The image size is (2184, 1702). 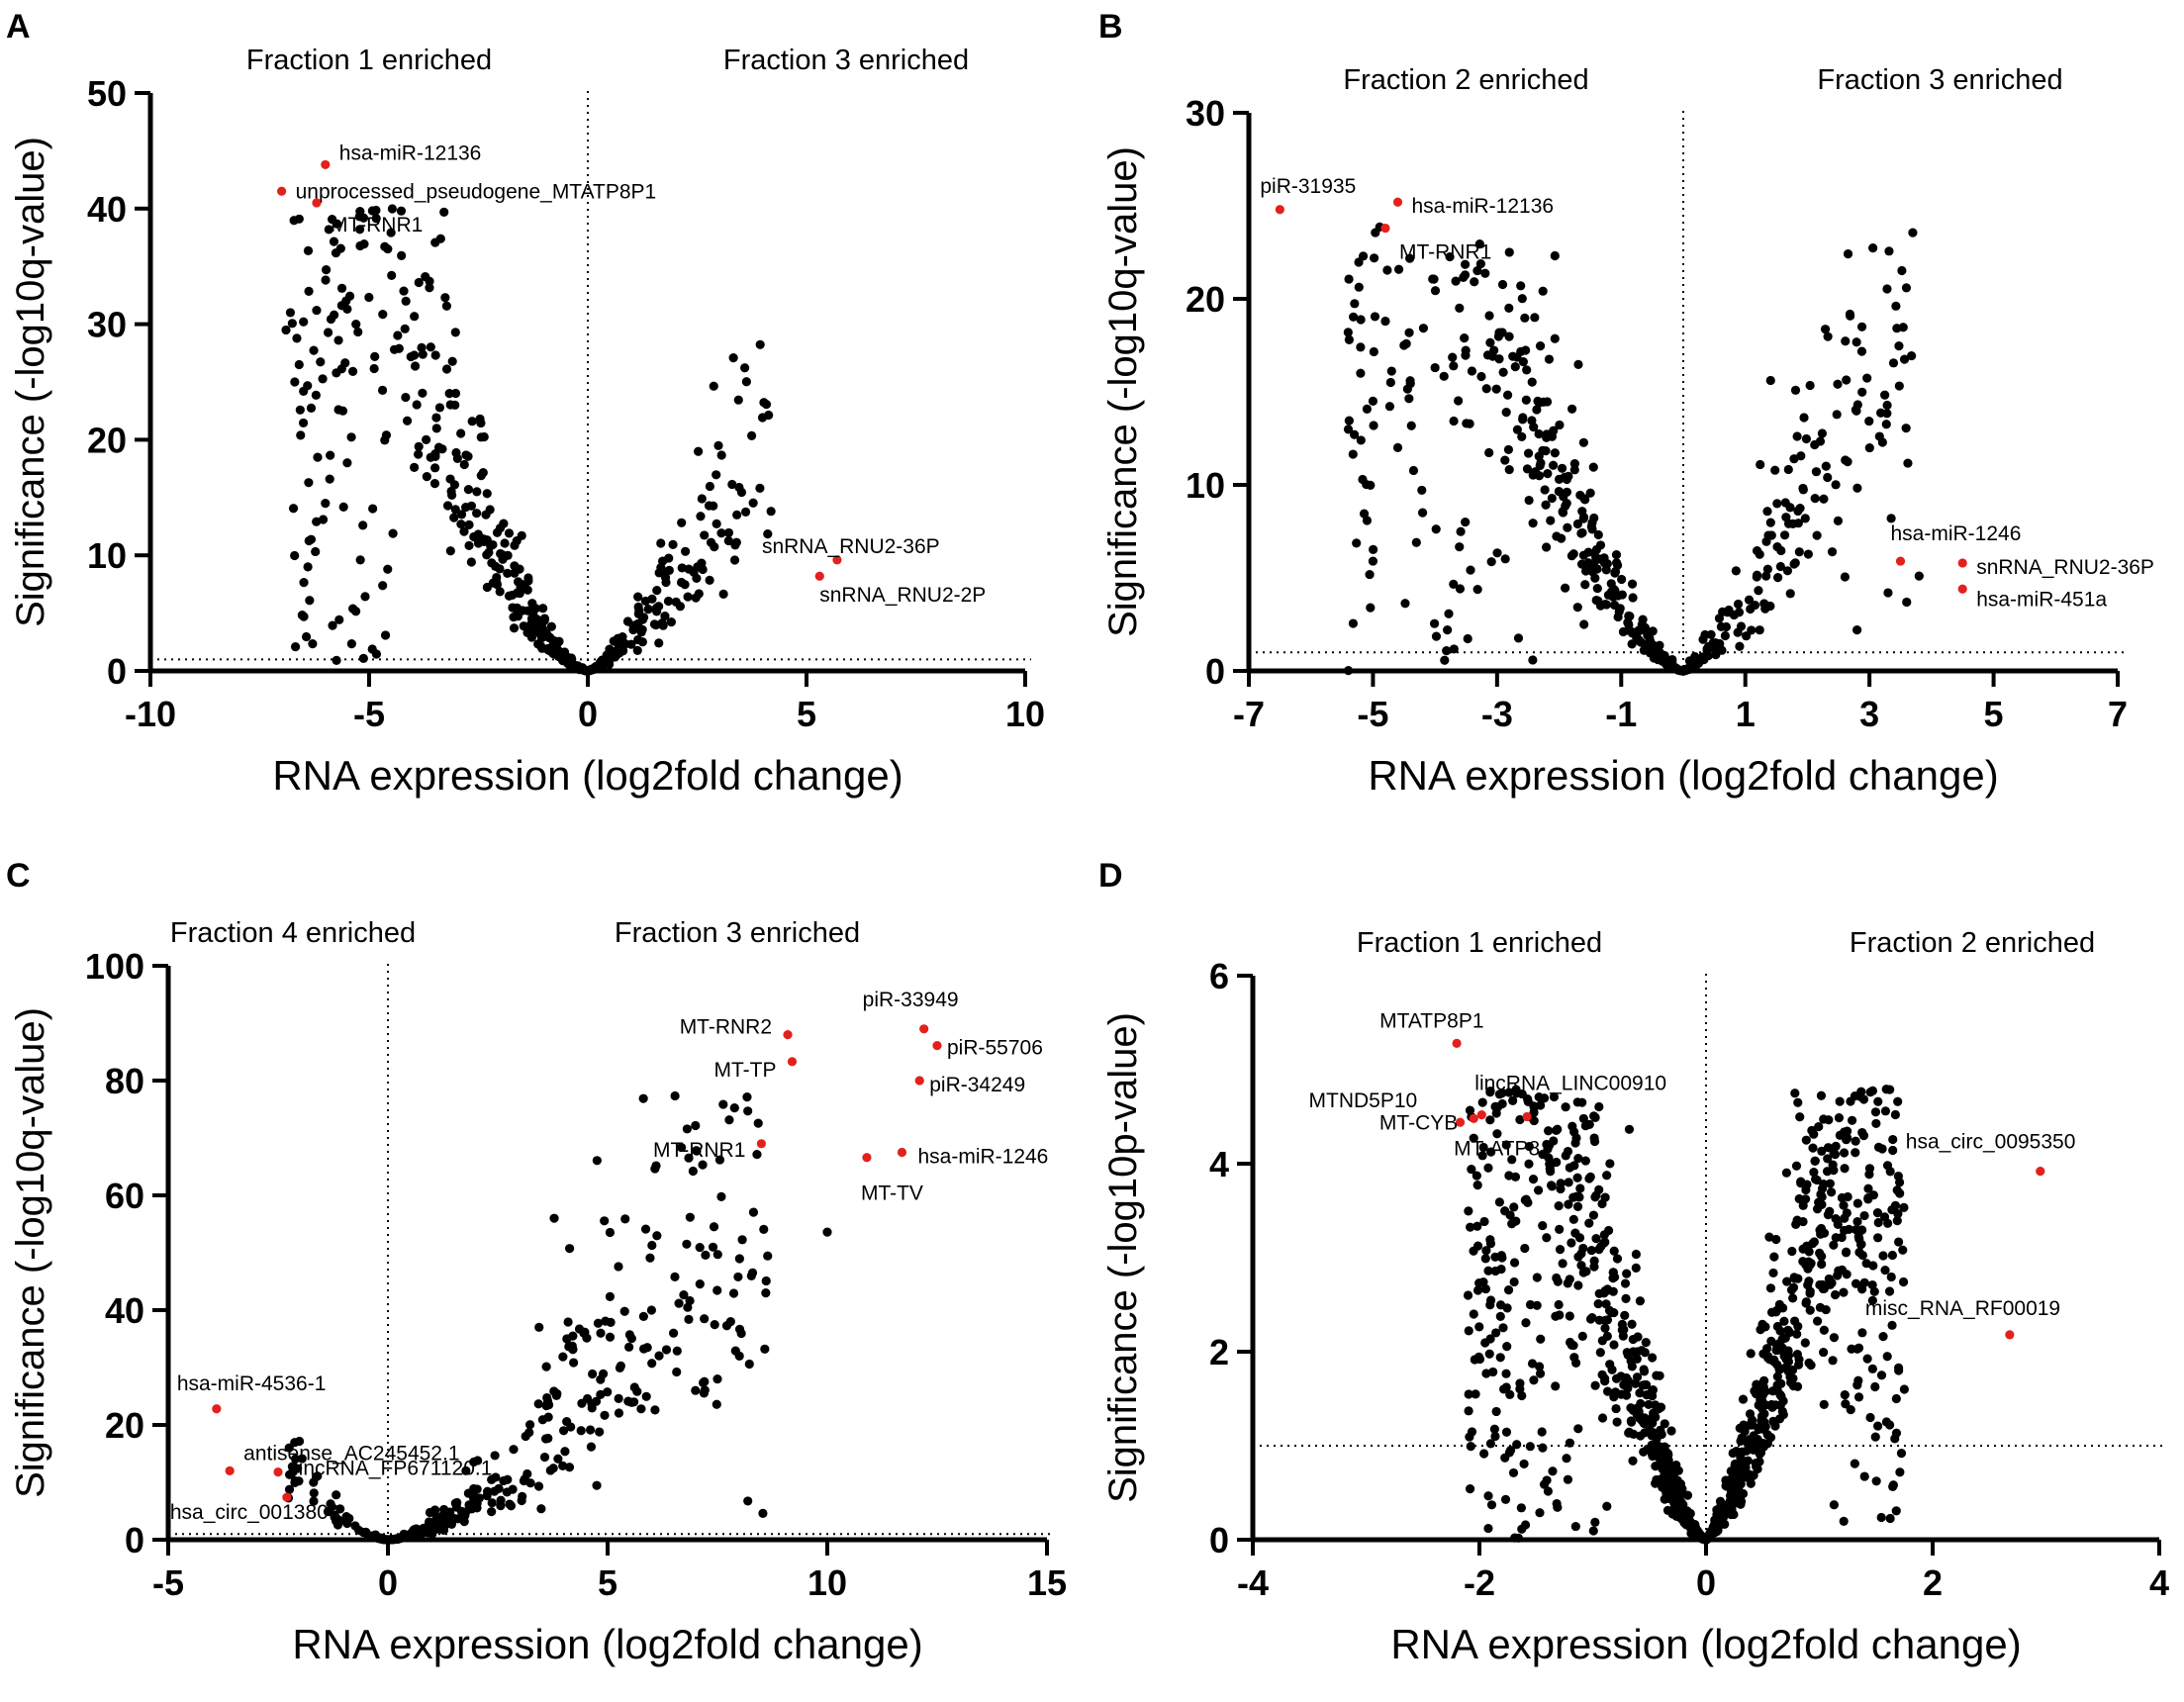 What do you see at coordinates (1205, 299) in the screenshot?
I see `y-tick-label: 20` at bounding box center [1205, 299].